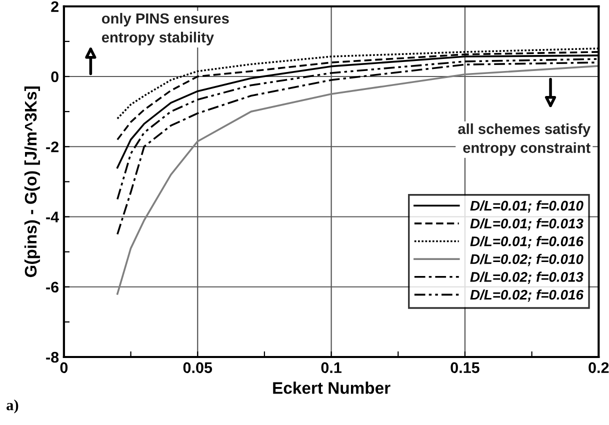 The image size is (609, 425). I want to click on annotation: only PINS ensures entropy stability, so click(165, 29).